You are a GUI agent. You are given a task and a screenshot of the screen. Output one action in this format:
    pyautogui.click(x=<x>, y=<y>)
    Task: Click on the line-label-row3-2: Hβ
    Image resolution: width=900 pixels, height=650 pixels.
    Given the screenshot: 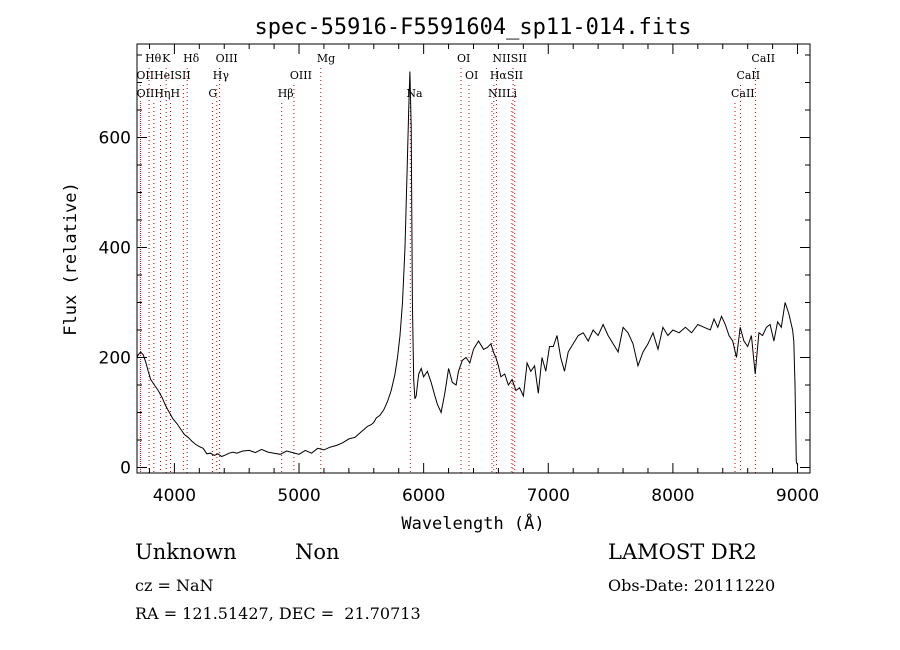 What is the action you would take?
    pyautogui.click(x=286, y=93)
    